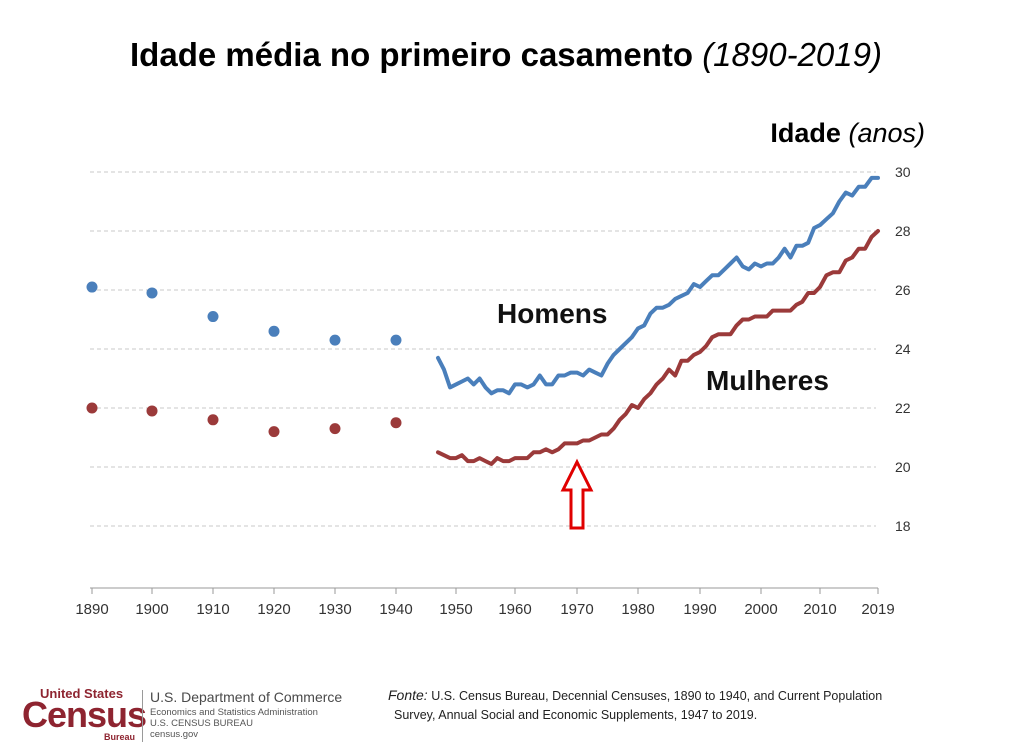 Image resolution: width=1012 pixels, height=753 pixels. I want to click on logo-bureau: Bureau, so click(120, 737).